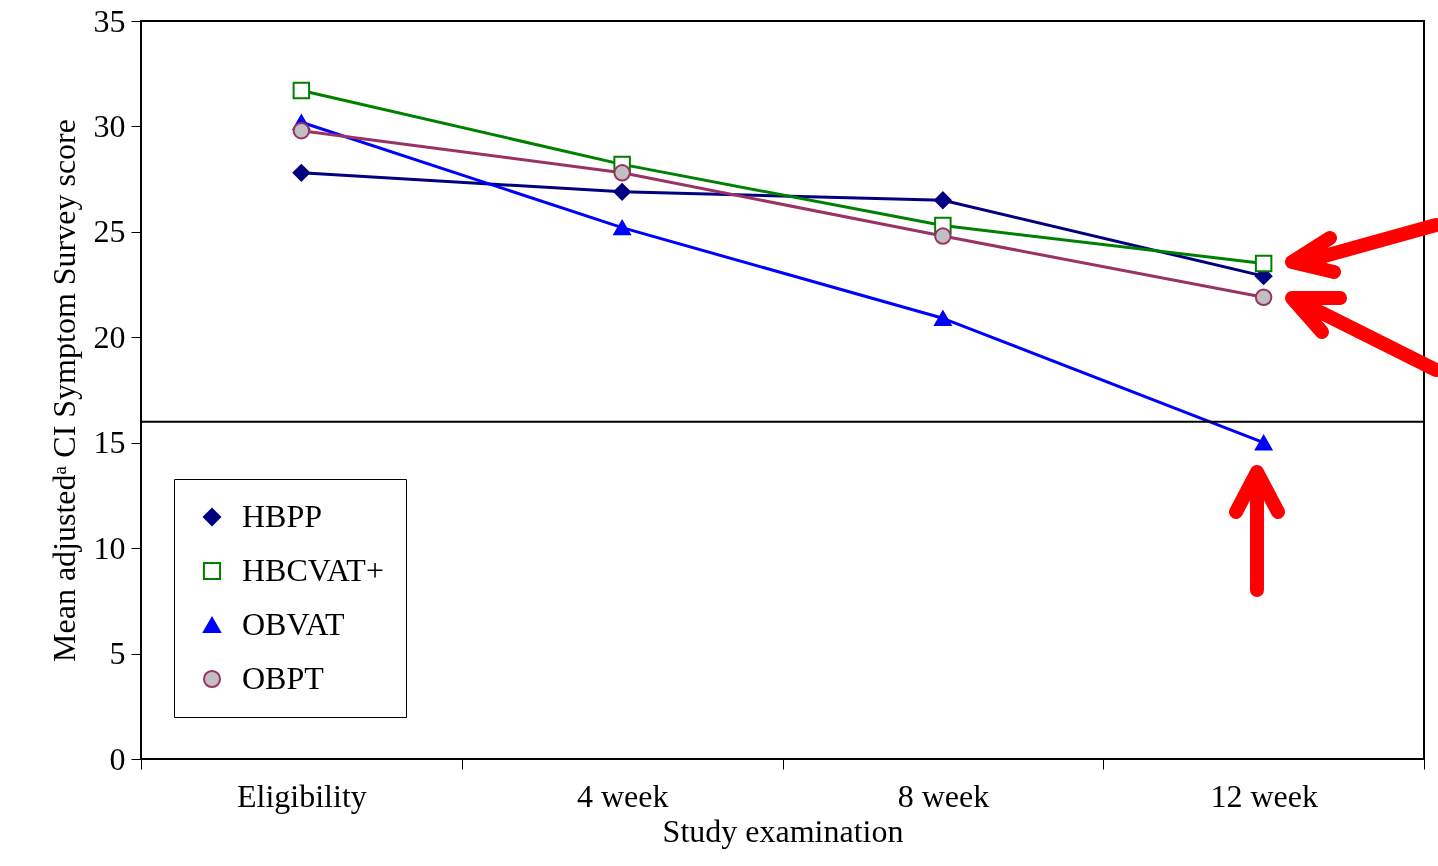 This screenshot has height=866, width=1438. Describe the element at coordinates (622, 795) in the screenshot. I see `x-tick-label: 4 week` at that location.